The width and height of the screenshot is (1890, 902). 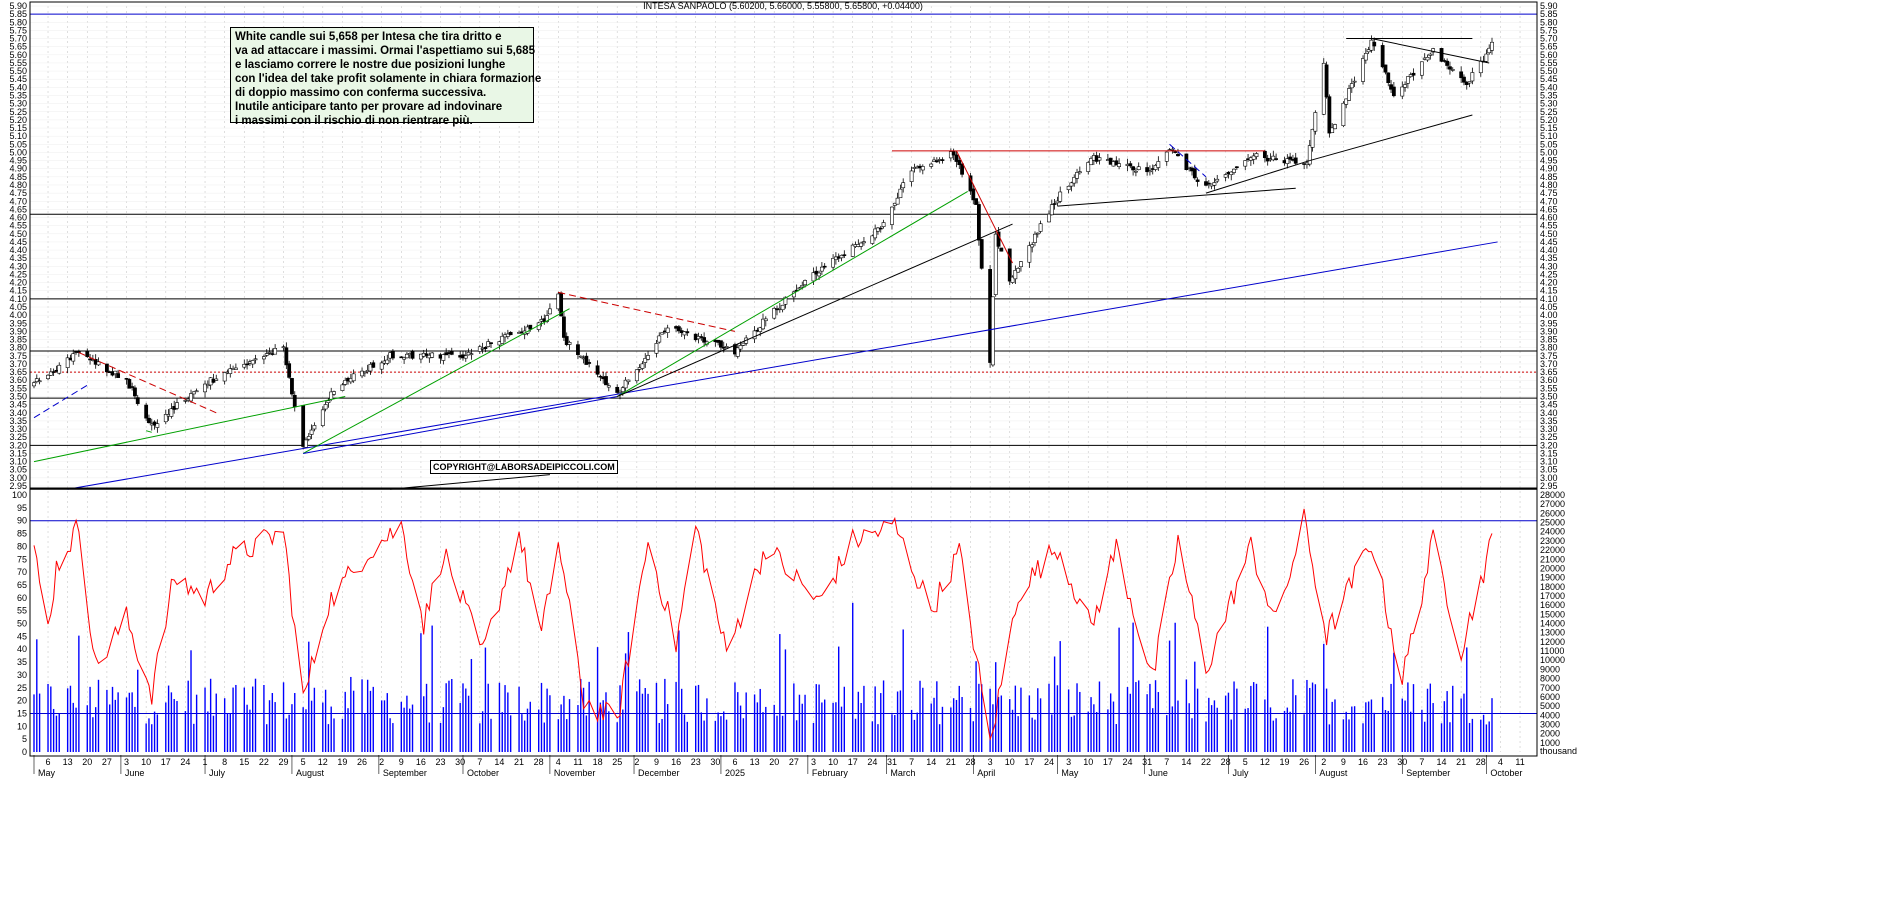 What do you see at coordinates (524, 467) in the screenshot?
I see `copyright-watermark: COPYRIGHT@LABORSADEIPICCOLI.COM` at bounding box center [524, 467].